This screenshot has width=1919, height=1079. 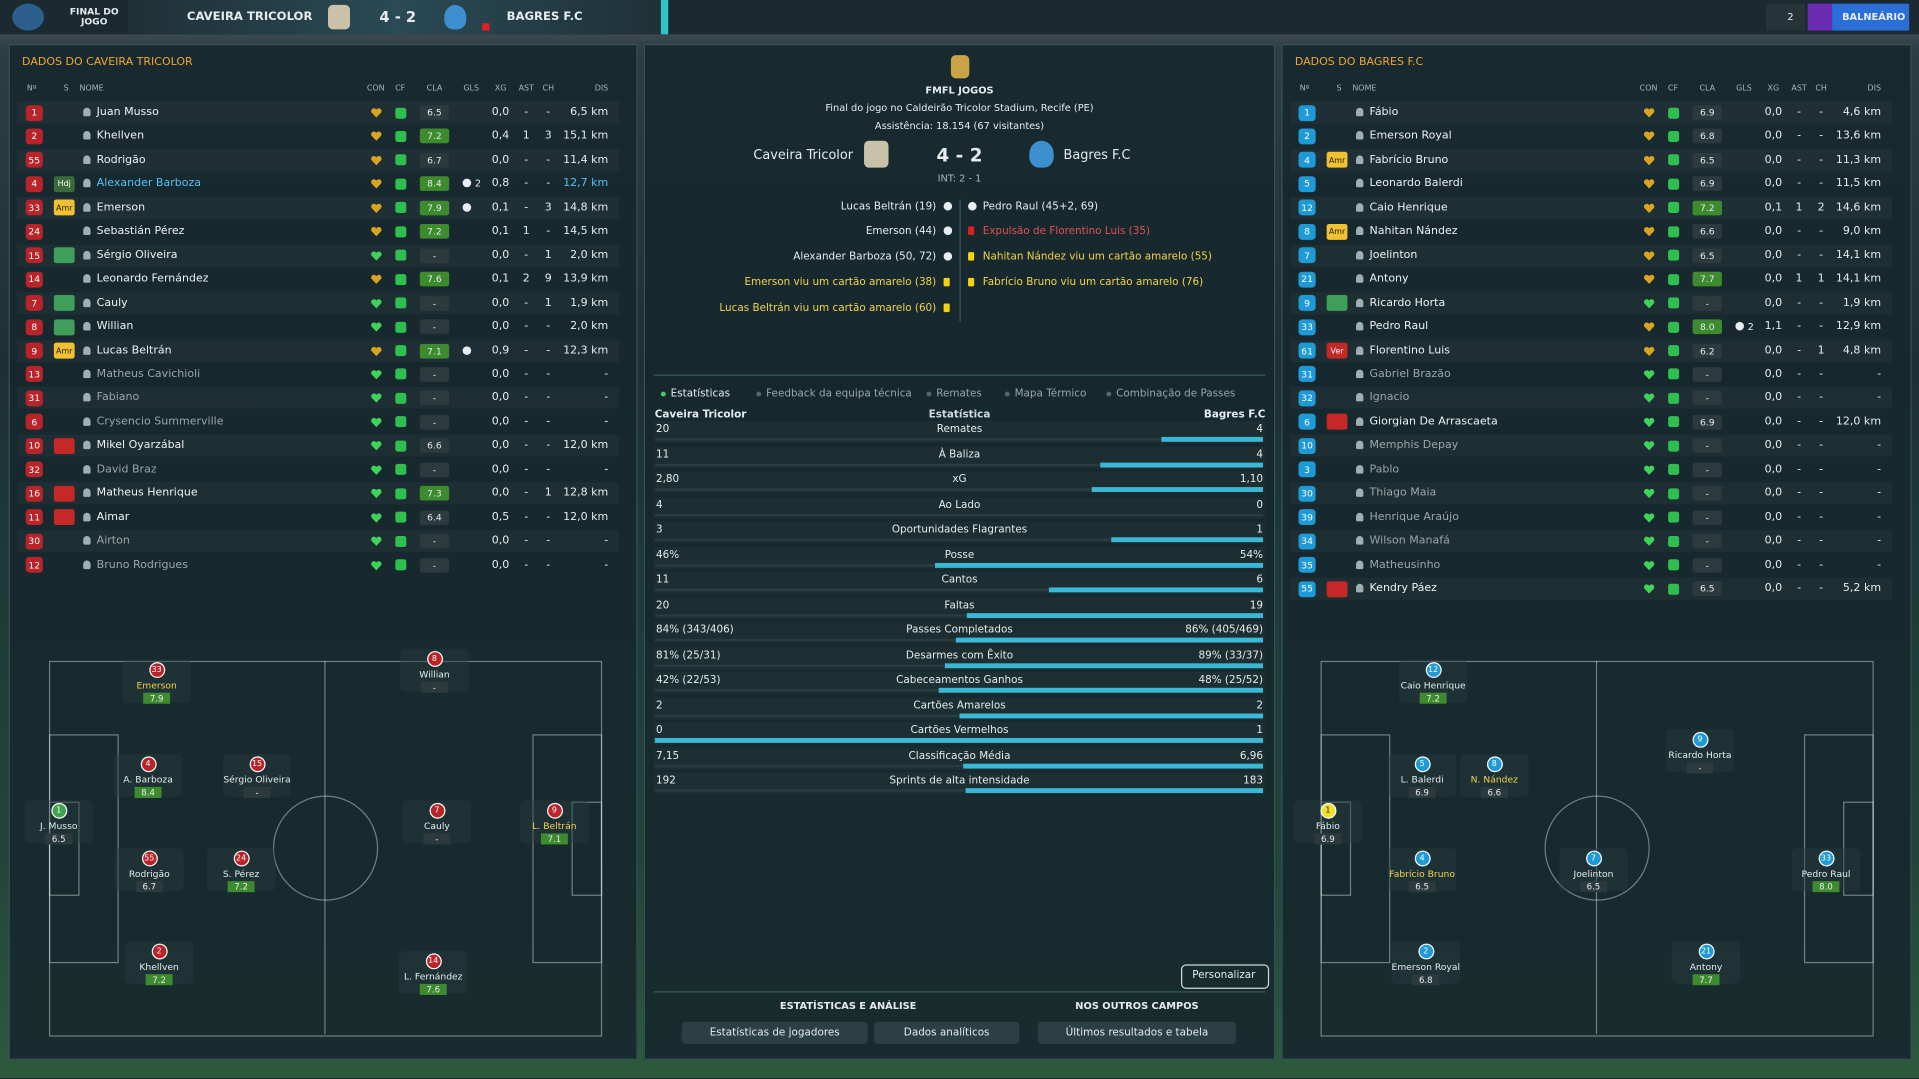 I want to click on tab: Mapa Térmico, so click(x=1050, y=394).